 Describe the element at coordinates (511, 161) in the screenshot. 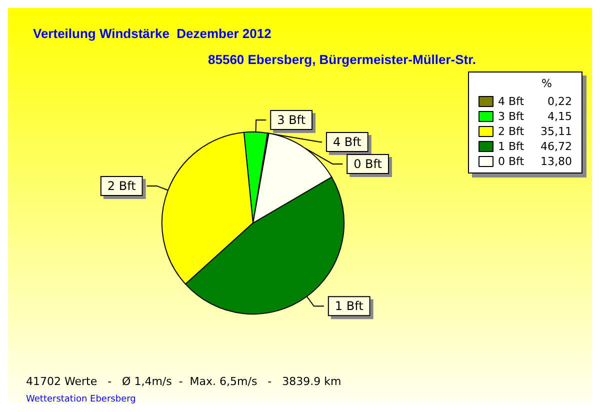

I see `legend-label: 0 Bft` at that location.